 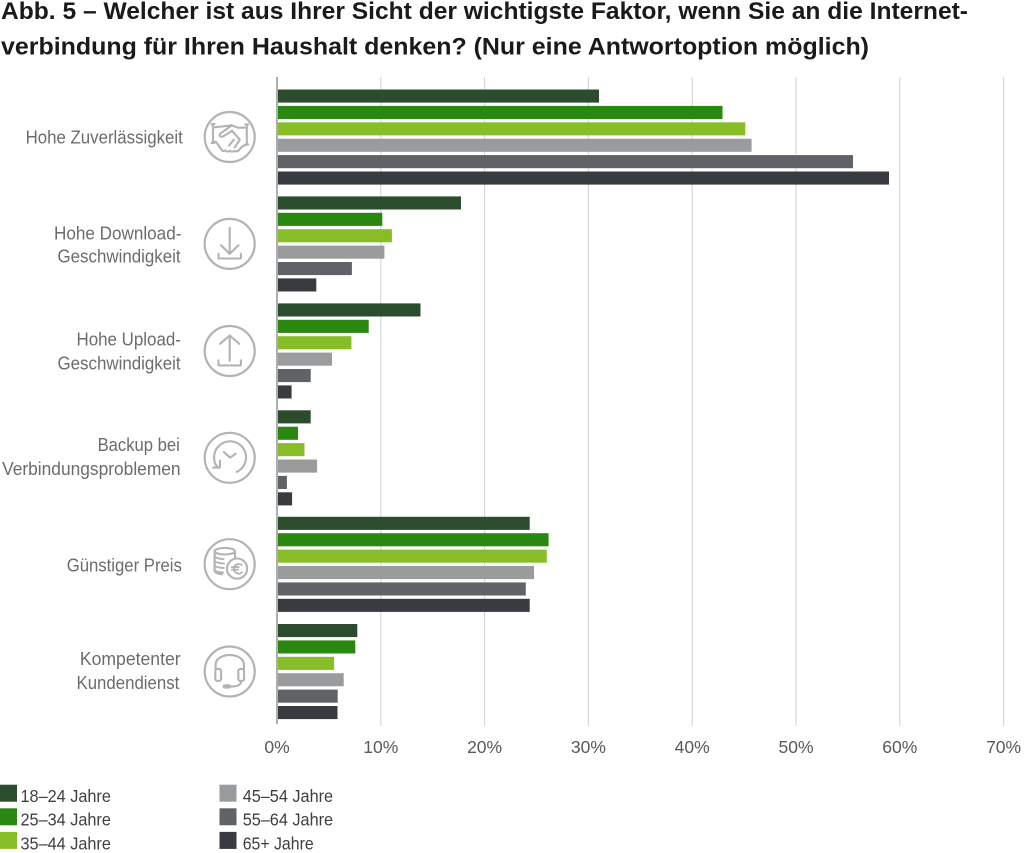 I want to click on svg-text: 40%, so click(x=692, y=747).